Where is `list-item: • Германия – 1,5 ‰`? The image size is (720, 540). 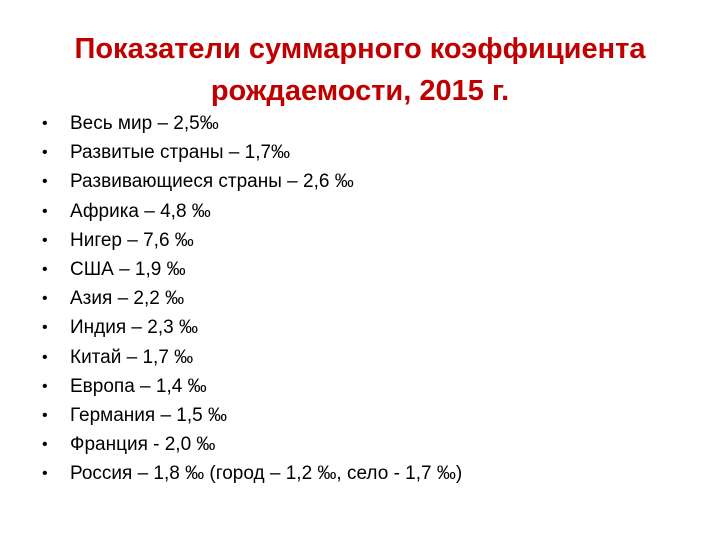 list-item: • Германия – 1,5 ‰ is located at coordinates (251, 415).